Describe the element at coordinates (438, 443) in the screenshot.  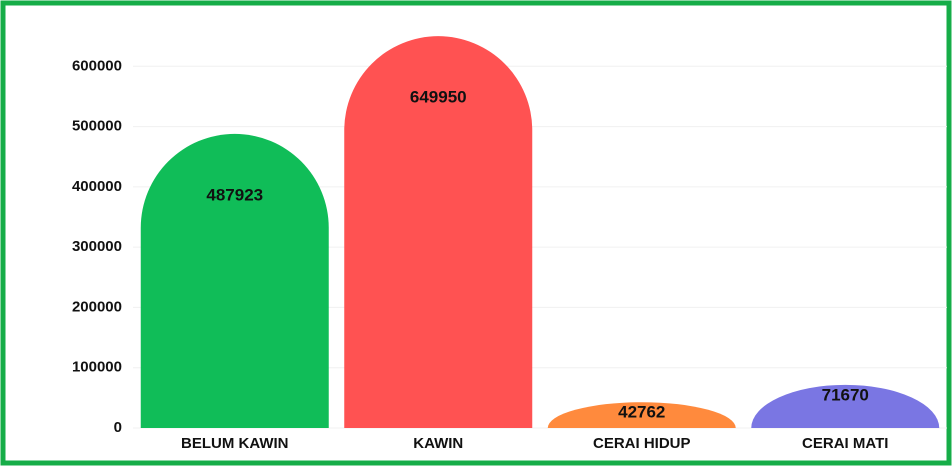
I see `x-tick-label: KAWIN` at that location.